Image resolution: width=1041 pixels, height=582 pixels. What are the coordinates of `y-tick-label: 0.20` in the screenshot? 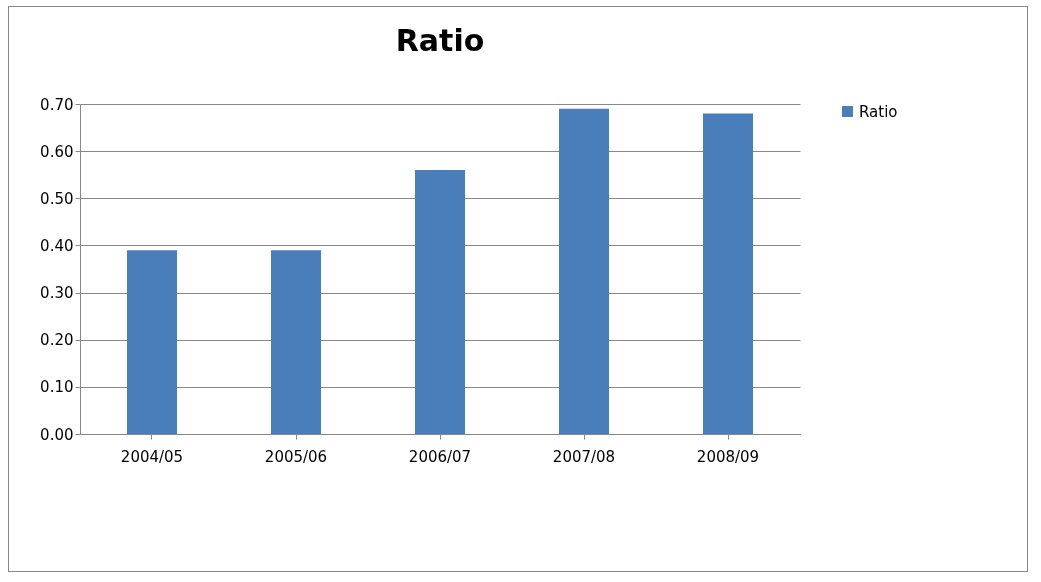 It's located at (57, 340).